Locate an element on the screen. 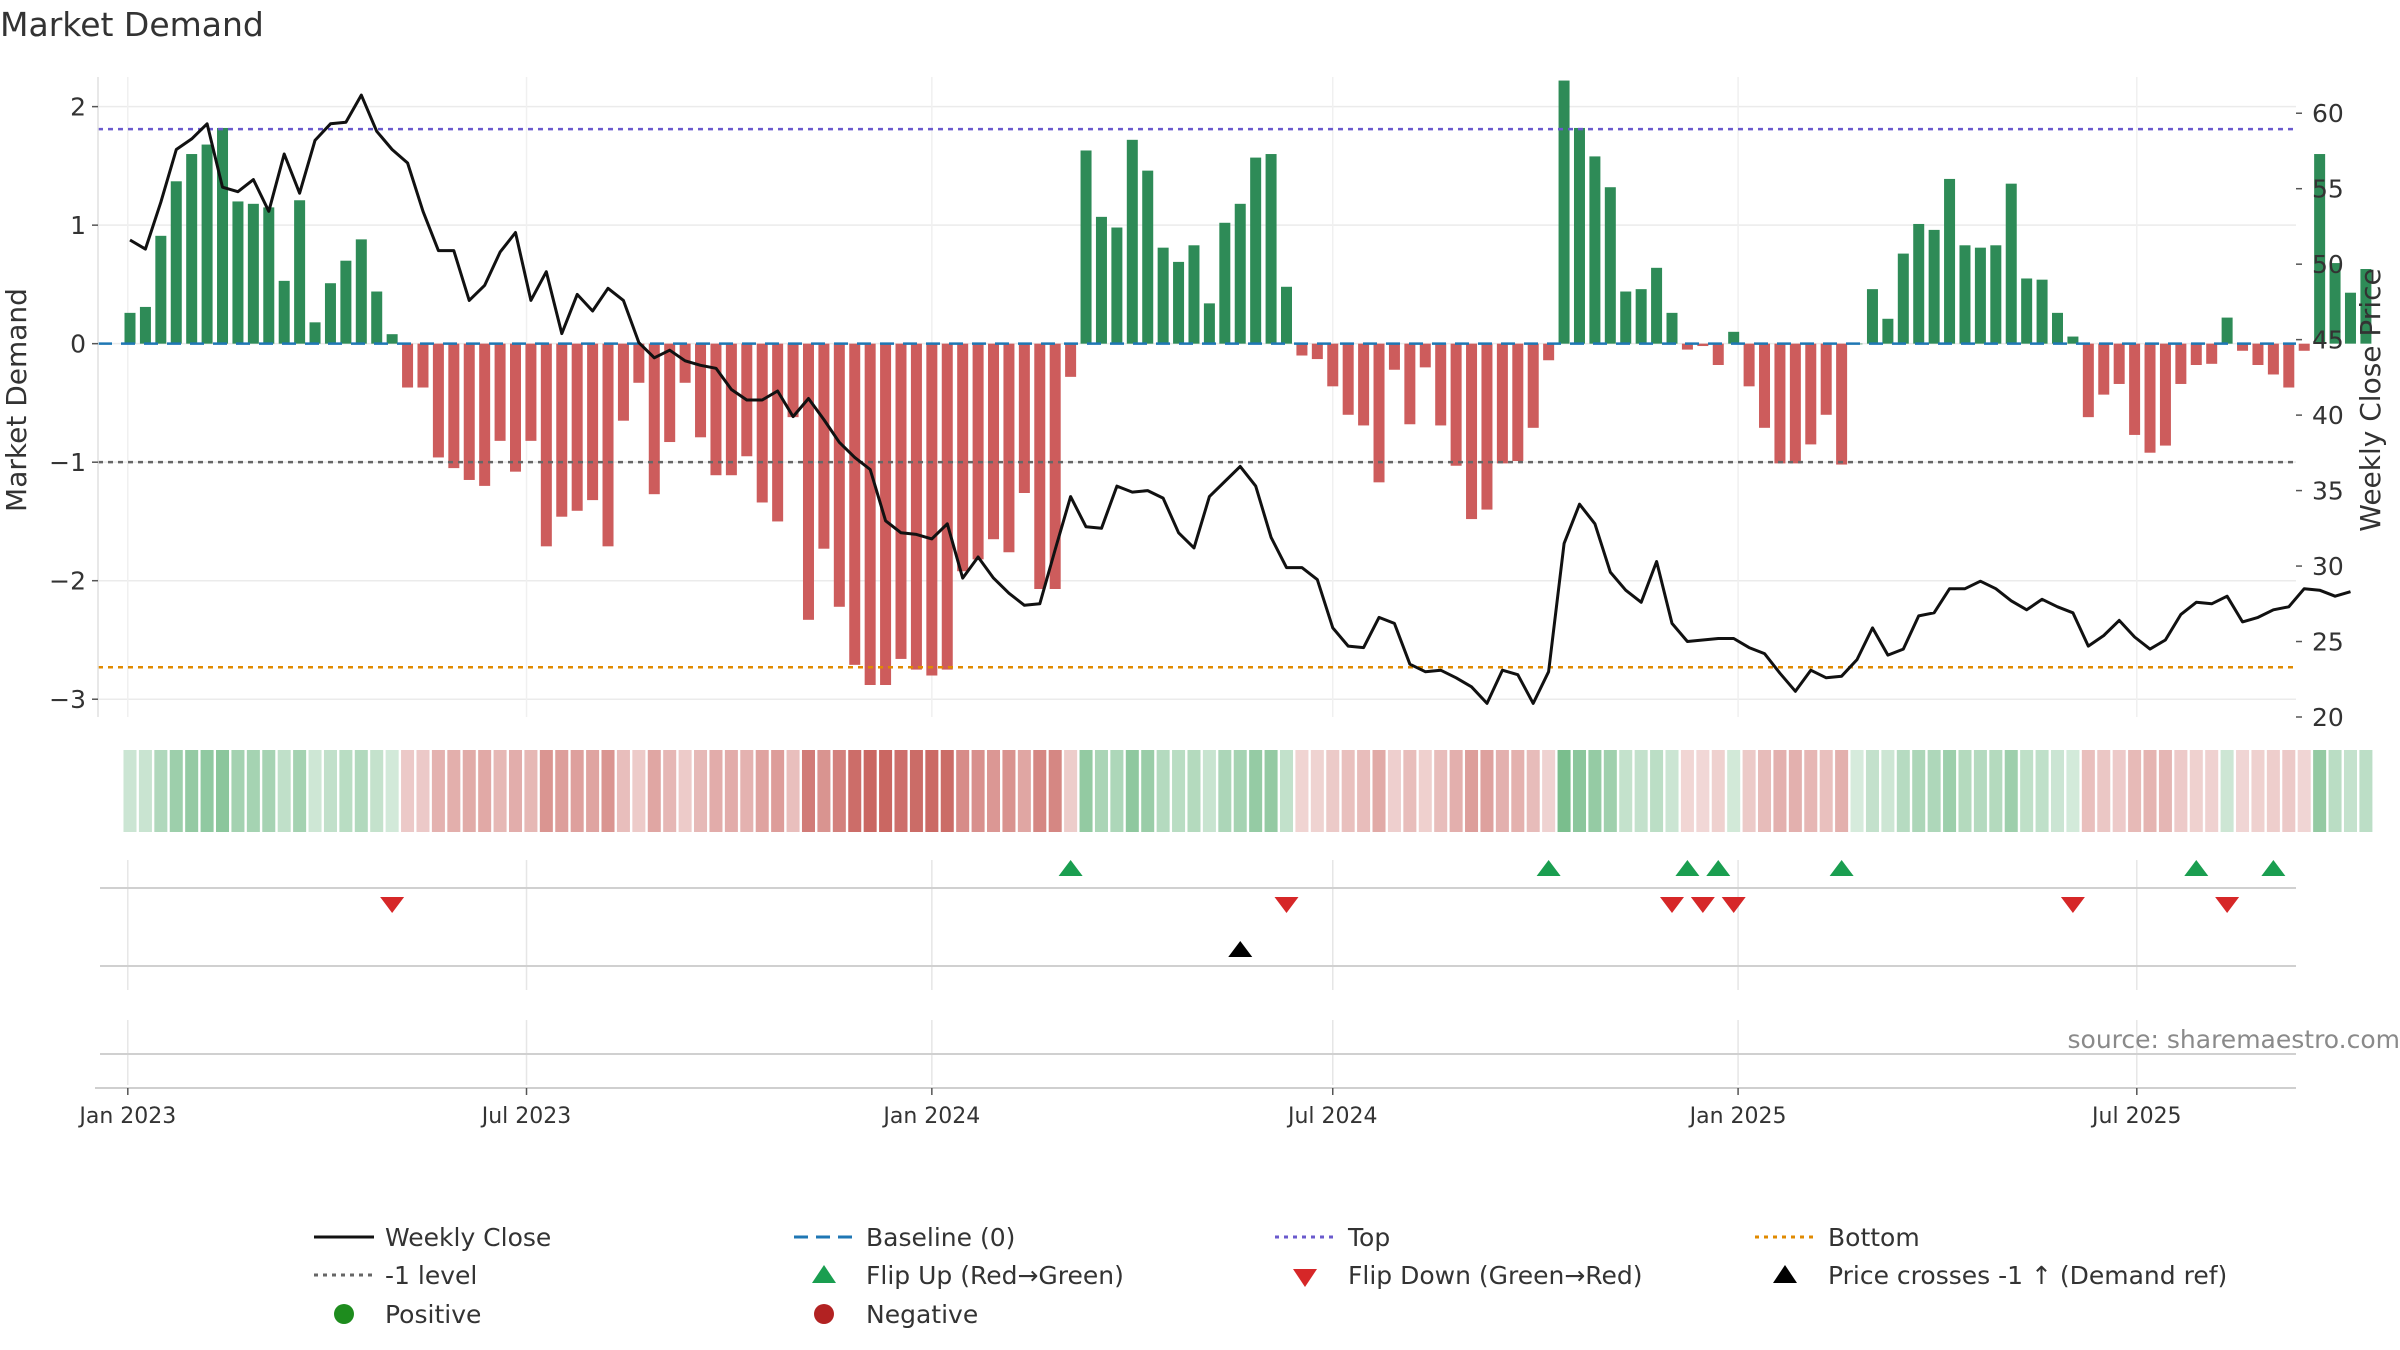  legend-label-baseline: Baseline (0) is located at coordinates (940, 1237).